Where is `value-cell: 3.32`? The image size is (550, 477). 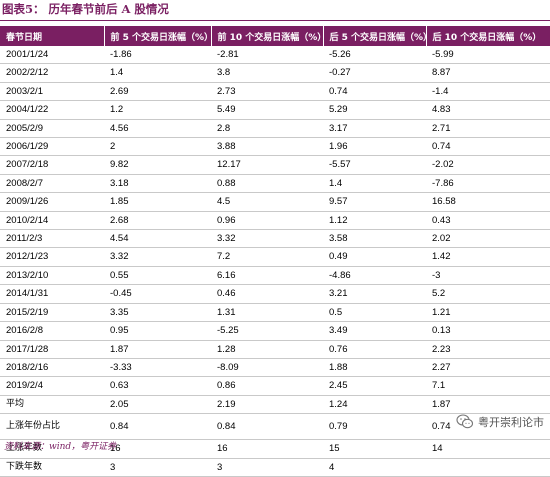 value-cell: 3.32 is located at coordinates (157, 257).